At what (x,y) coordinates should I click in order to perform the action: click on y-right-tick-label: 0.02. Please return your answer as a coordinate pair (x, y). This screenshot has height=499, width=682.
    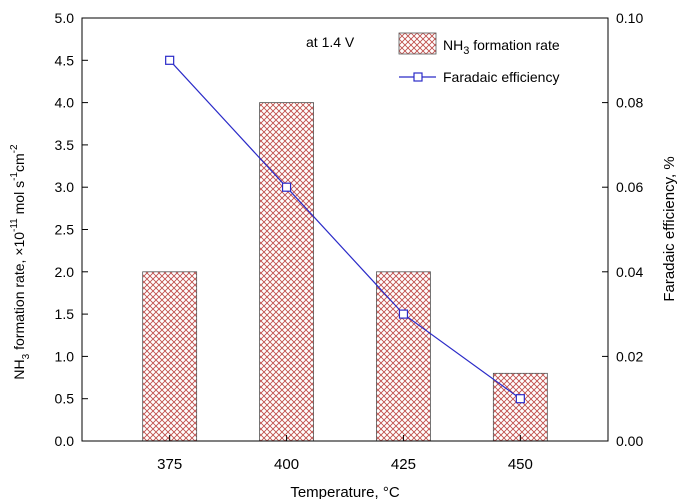
    Looking at the image, I should click on (629, 356).